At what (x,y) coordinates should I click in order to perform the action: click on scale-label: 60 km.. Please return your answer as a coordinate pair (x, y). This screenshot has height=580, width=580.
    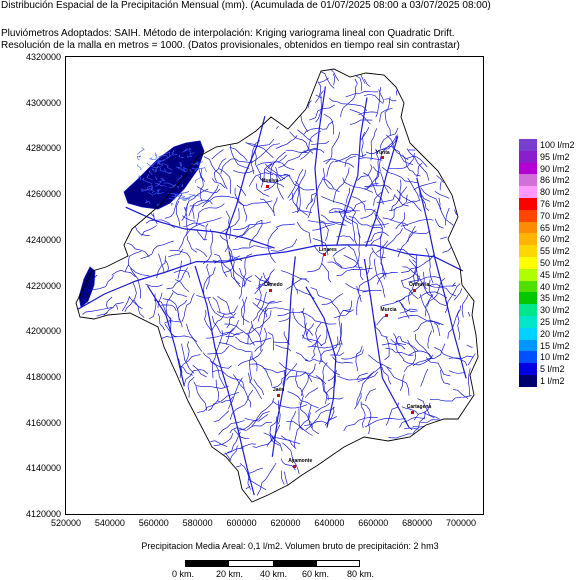
    Looking at the image, I should click on (316, 574).